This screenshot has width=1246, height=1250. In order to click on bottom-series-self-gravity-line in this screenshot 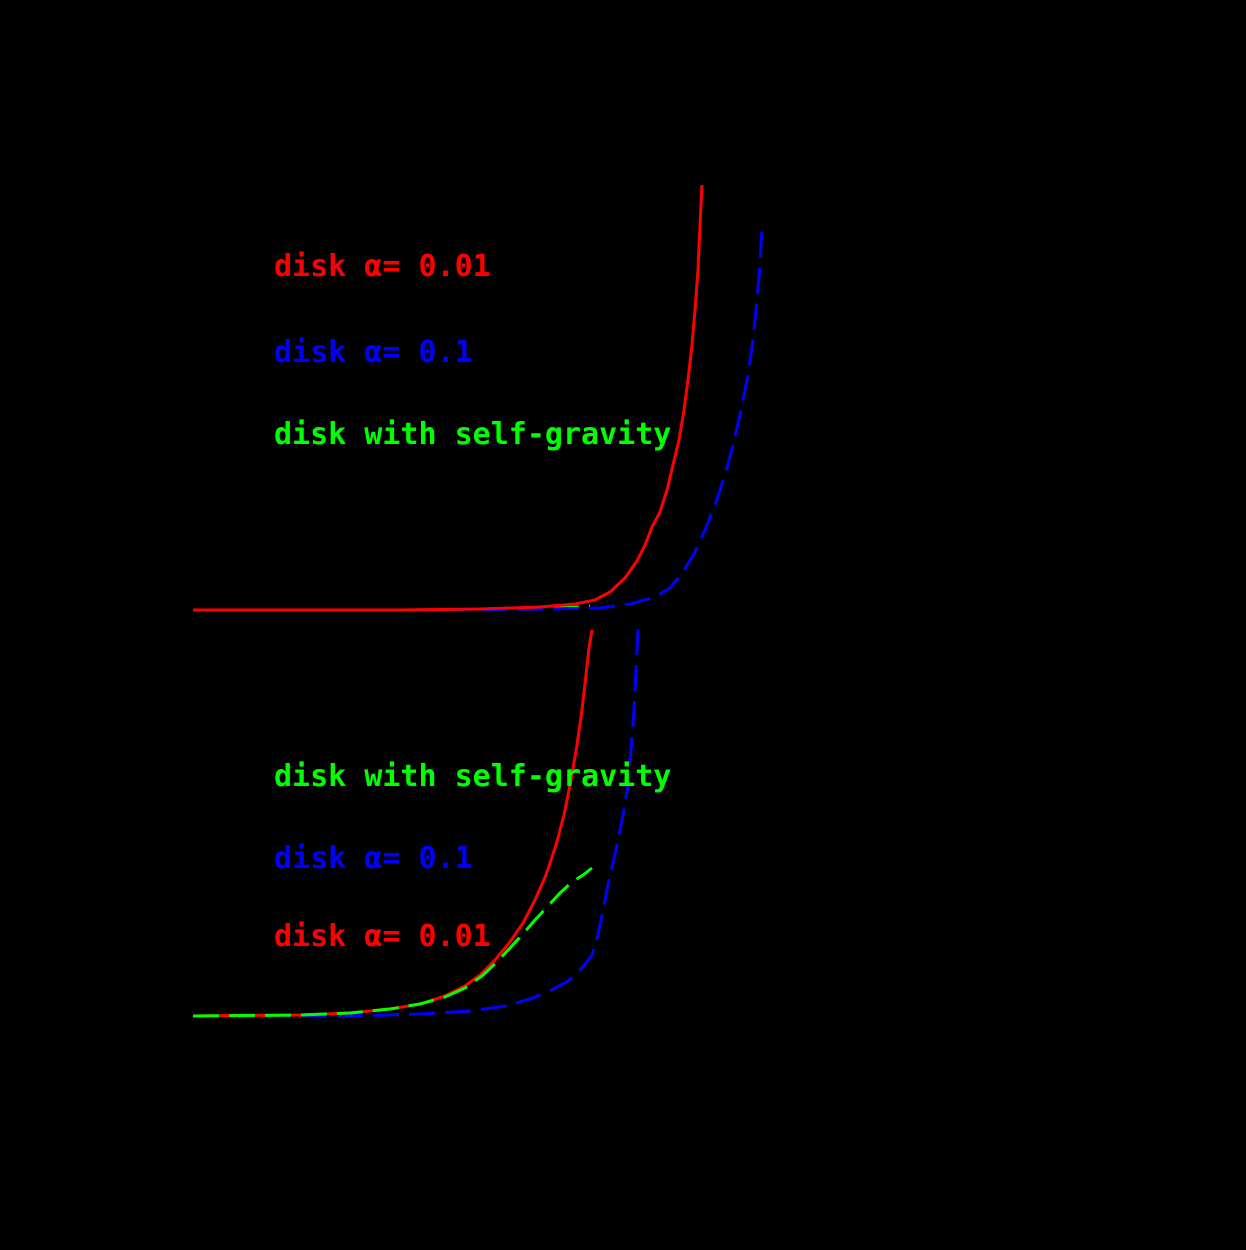, I will do `click(392, 942)`.